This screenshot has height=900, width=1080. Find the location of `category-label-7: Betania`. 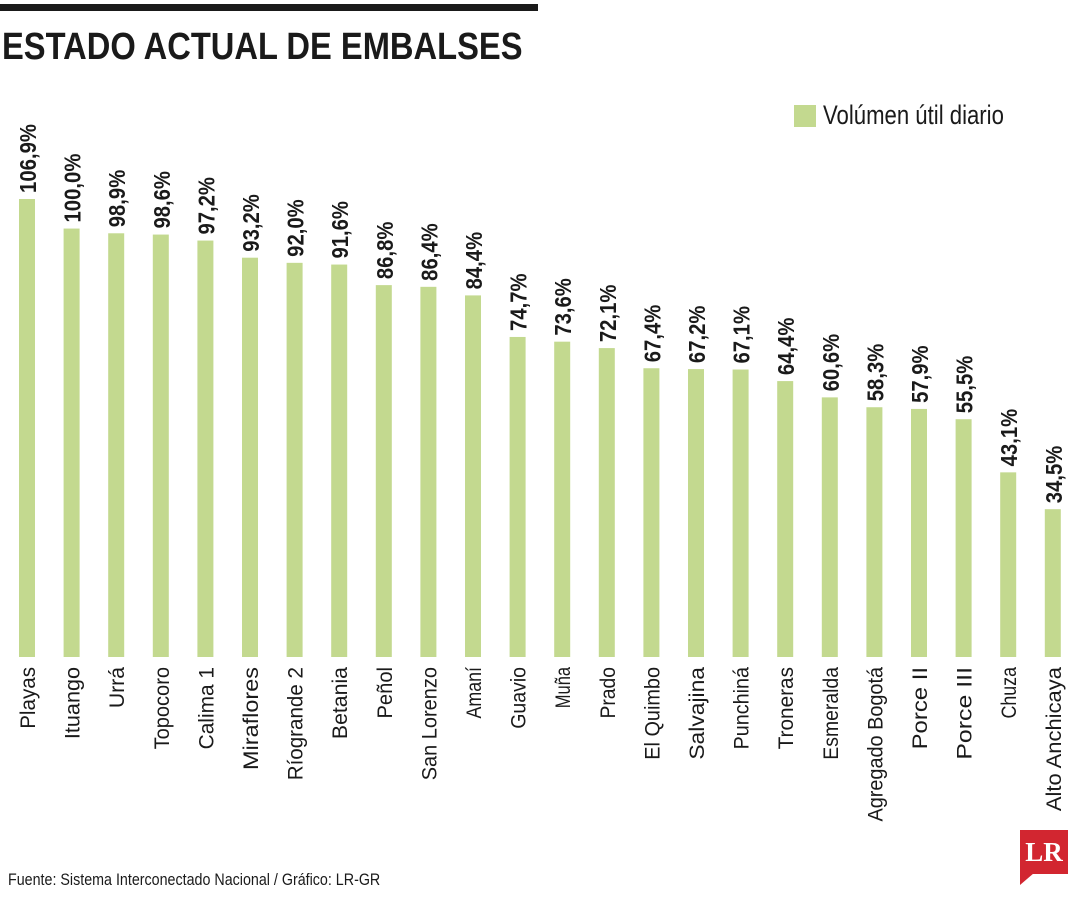

category-label-7: Betania is located at coordinates (340, 703).